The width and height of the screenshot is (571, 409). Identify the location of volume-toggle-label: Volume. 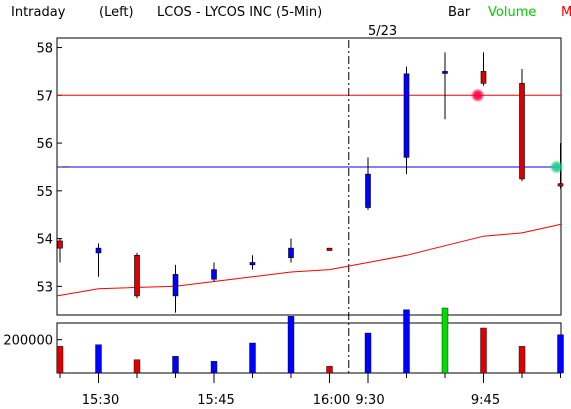
(512, 12).